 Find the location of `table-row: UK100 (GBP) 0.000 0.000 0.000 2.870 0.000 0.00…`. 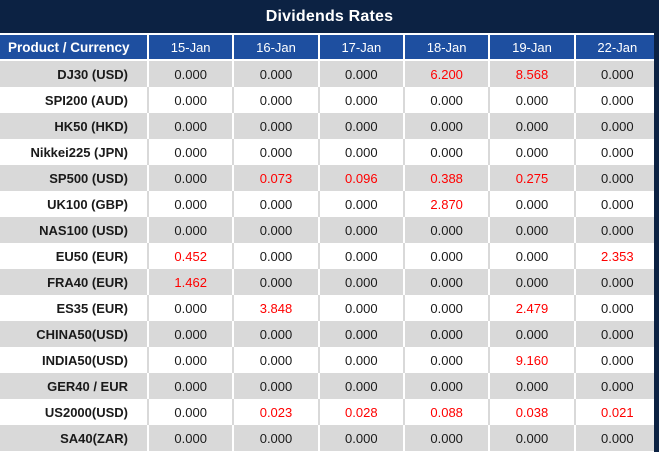

table-row: UK100 (GBP) 0.000 0.000 0.000 2.870 0.000 0.00… is located at coordinates (329, 204).